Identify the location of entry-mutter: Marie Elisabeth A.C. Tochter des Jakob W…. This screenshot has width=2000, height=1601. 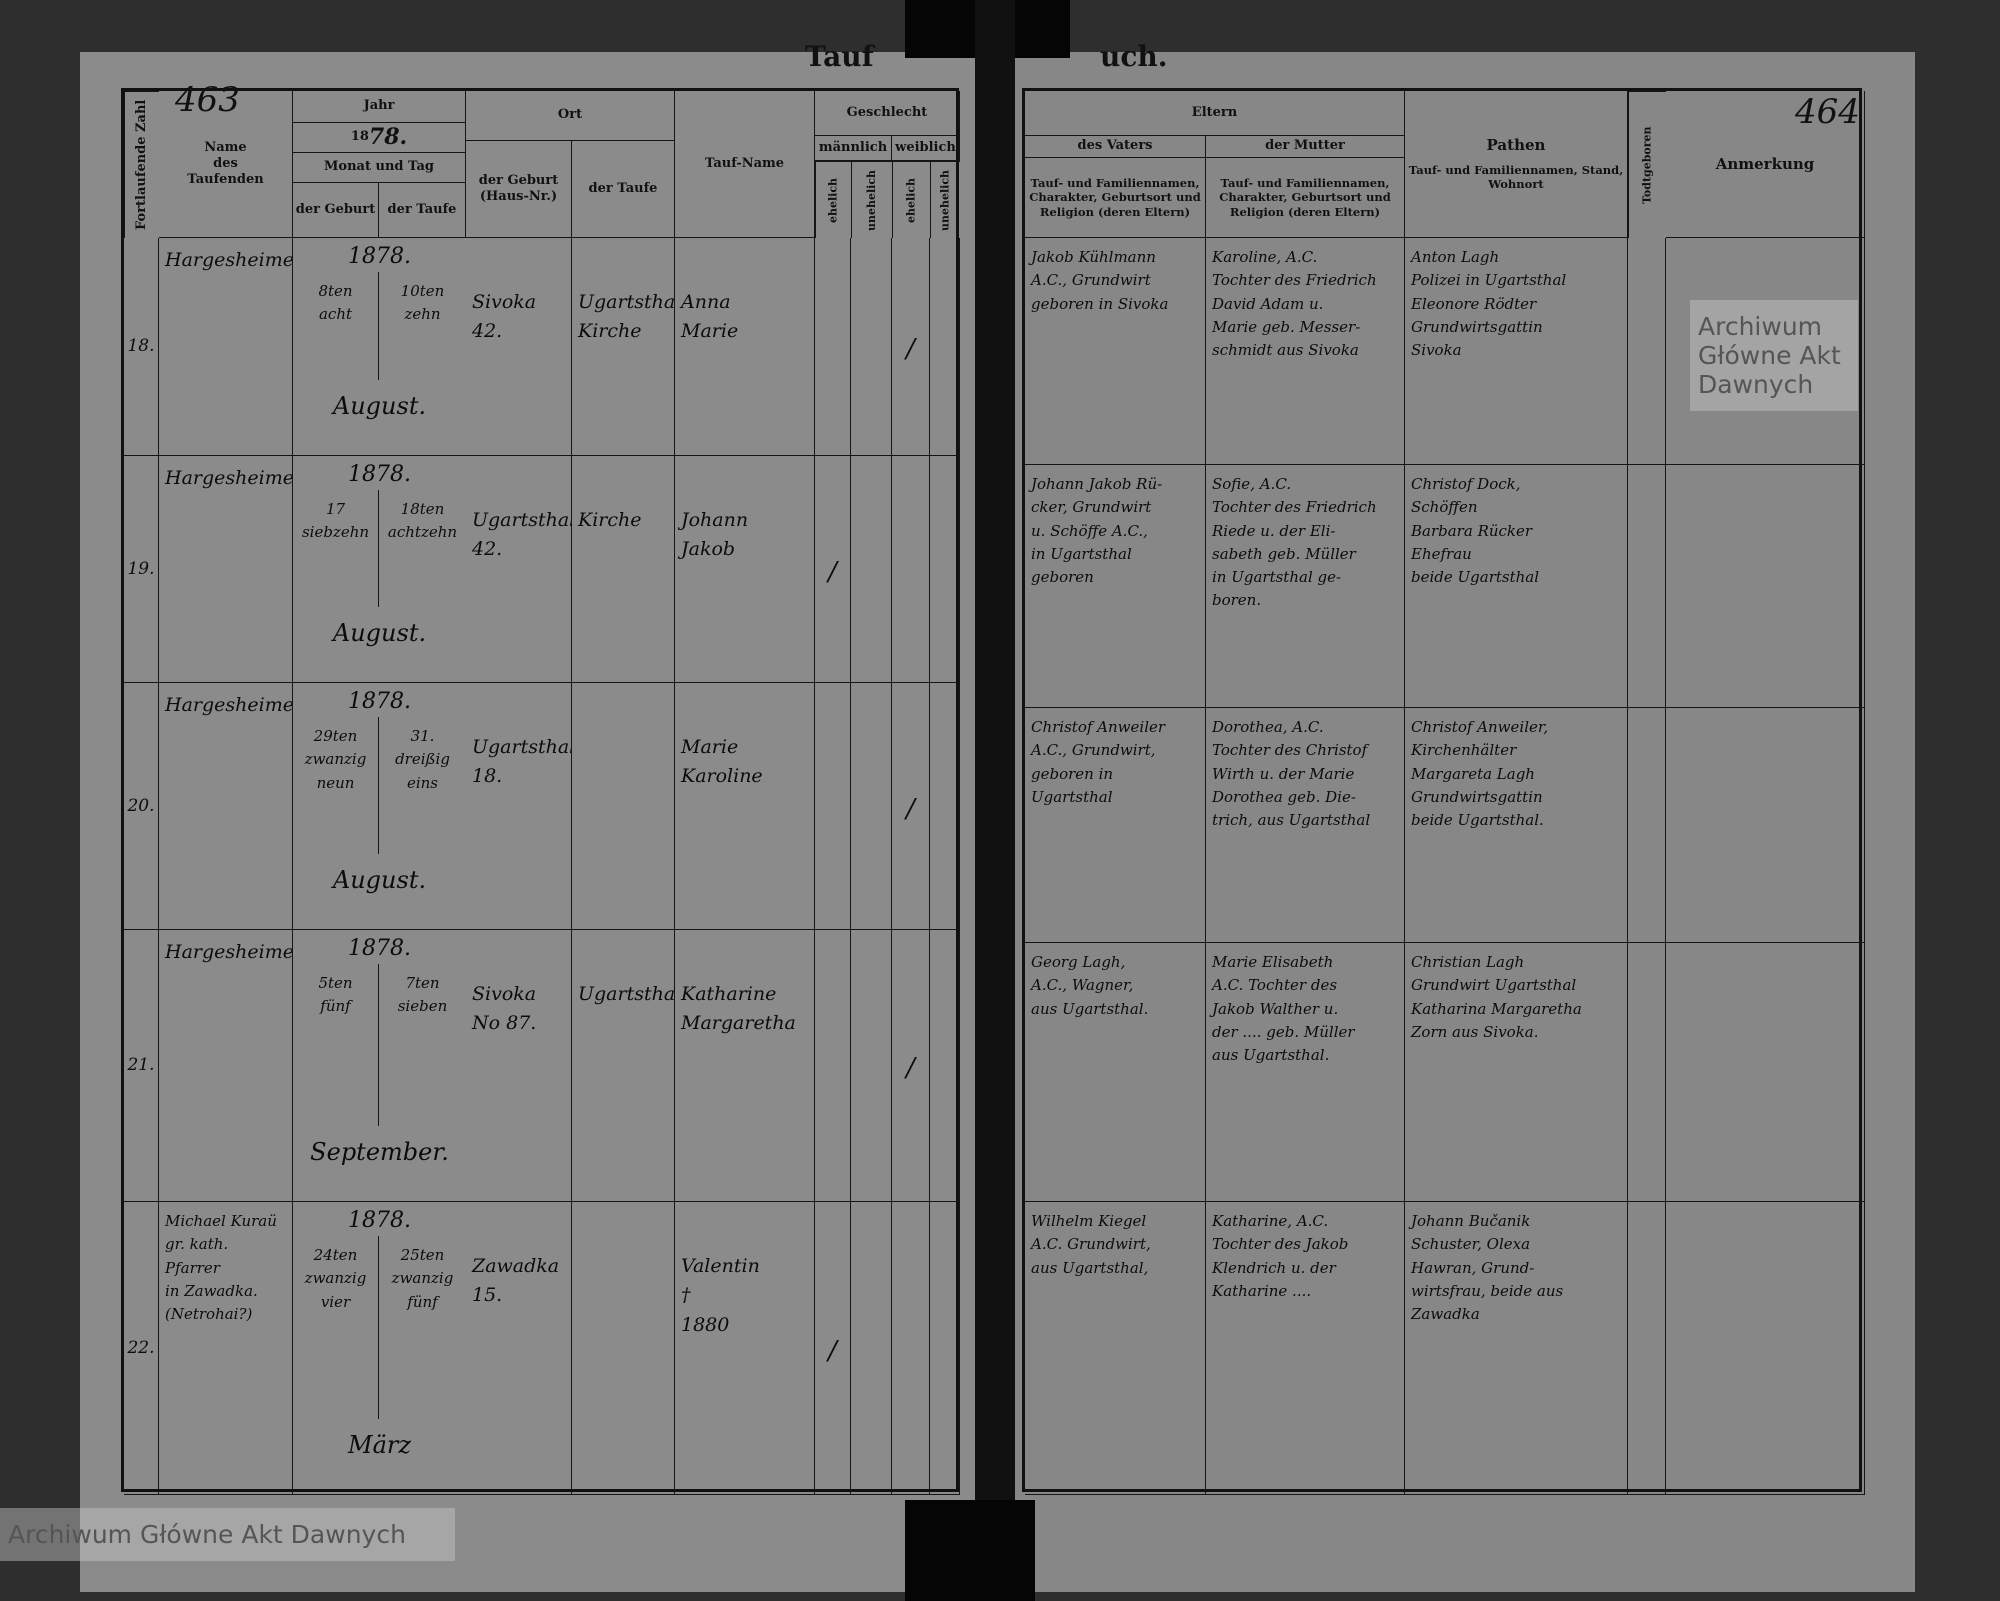
(1305, 1072).